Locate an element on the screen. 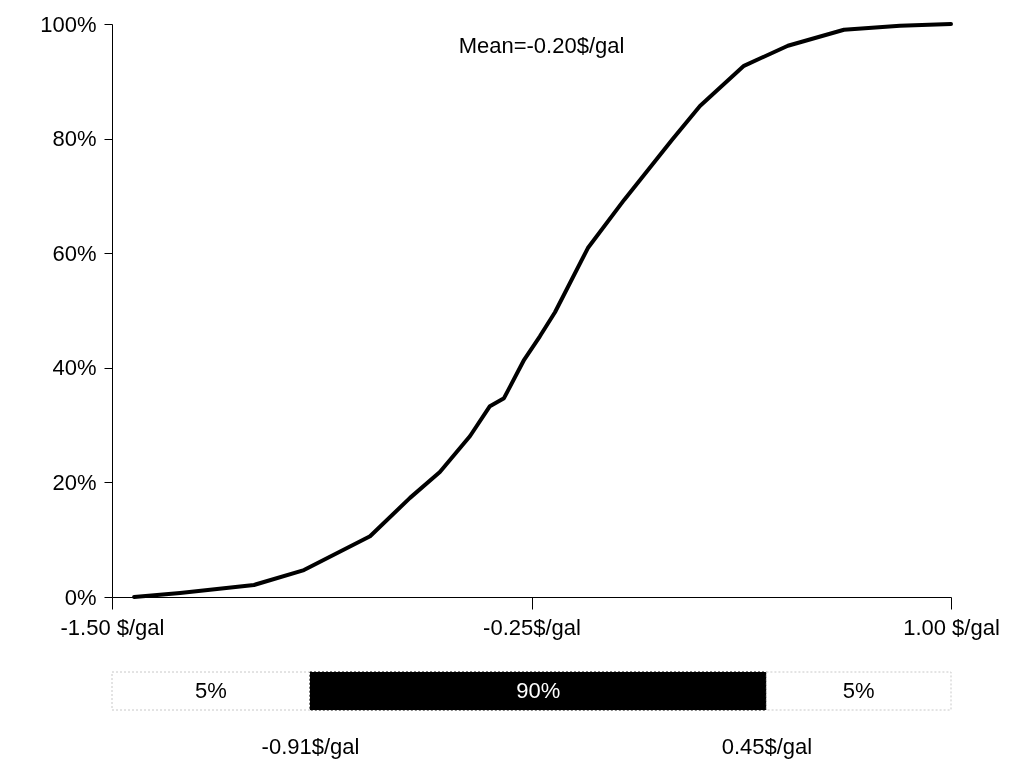 The image size is (1011, 770). x-tick-label: 1.00 $/gal is located at coordinates (951, 627).